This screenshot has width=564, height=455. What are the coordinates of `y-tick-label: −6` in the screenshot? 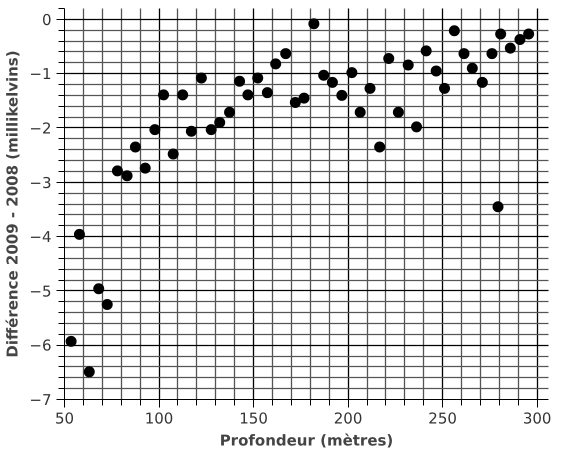 It's located at (40, 345).